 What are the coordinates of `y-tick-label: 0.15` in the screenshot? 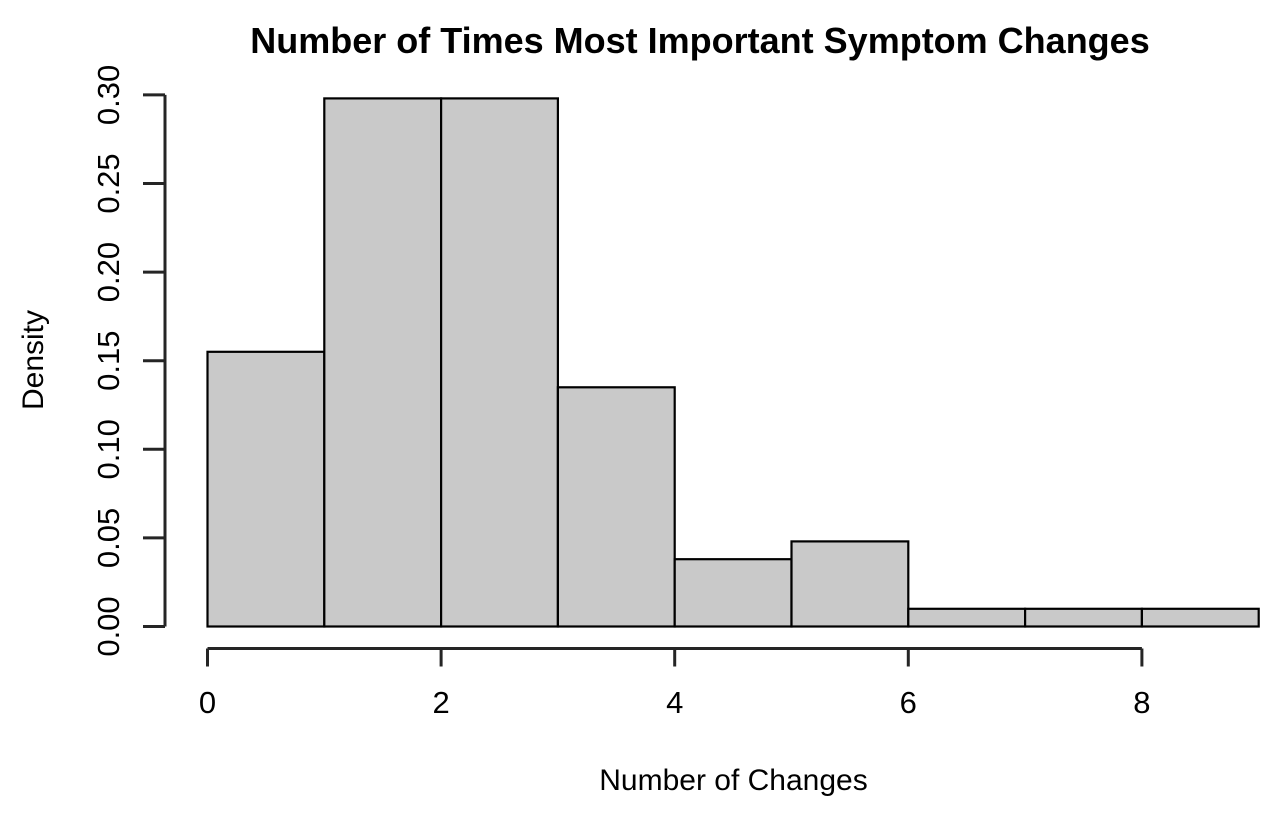 It's located at (108, 361).